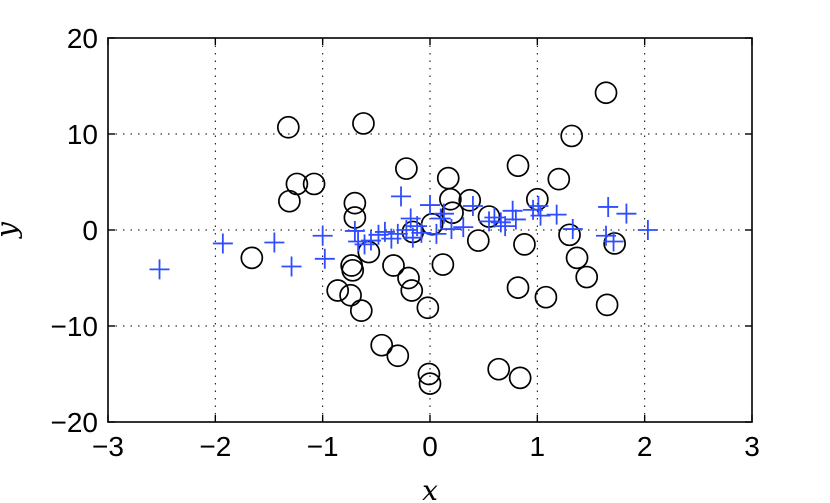  Describe the element at coordinates (215, 446) in the screenshot. I see `x-tick-label: −2` at that location.